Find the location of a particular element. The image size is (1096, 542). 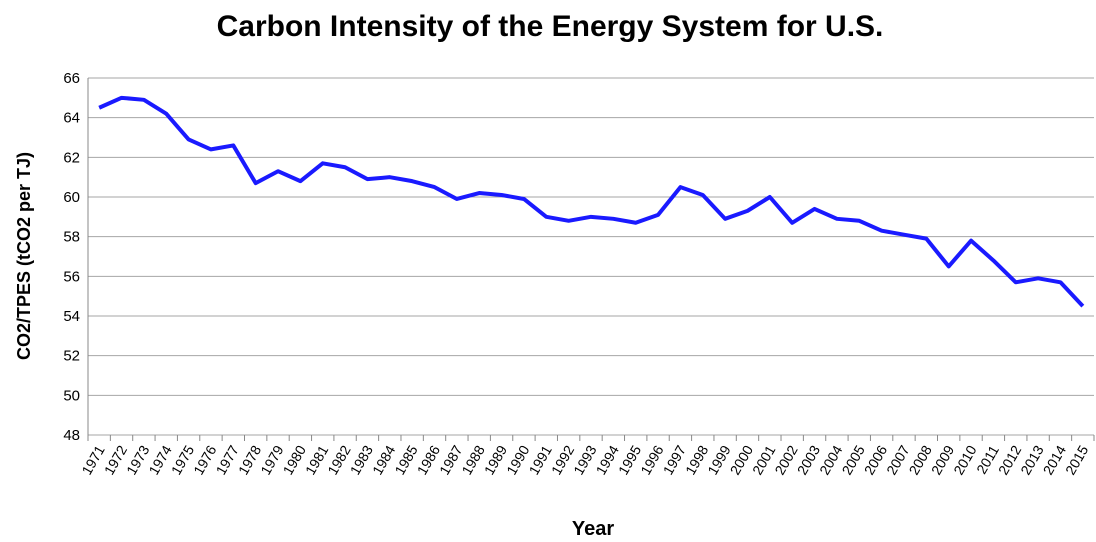

x-tick-label: 2010 is located at coordinates (965, 459).